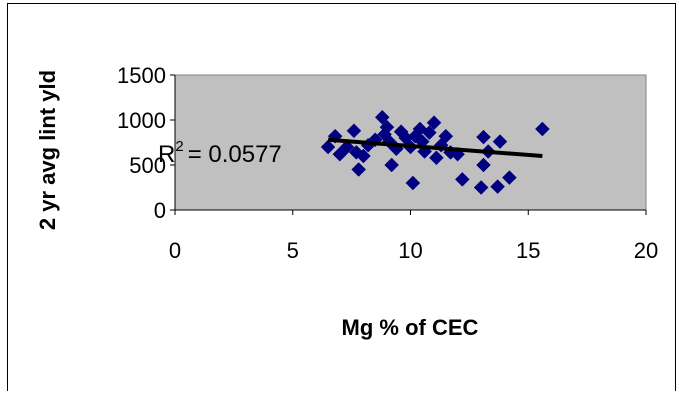 The image size is (679, 394). I want to click on x-tick-label: 0, so click(175, 250).